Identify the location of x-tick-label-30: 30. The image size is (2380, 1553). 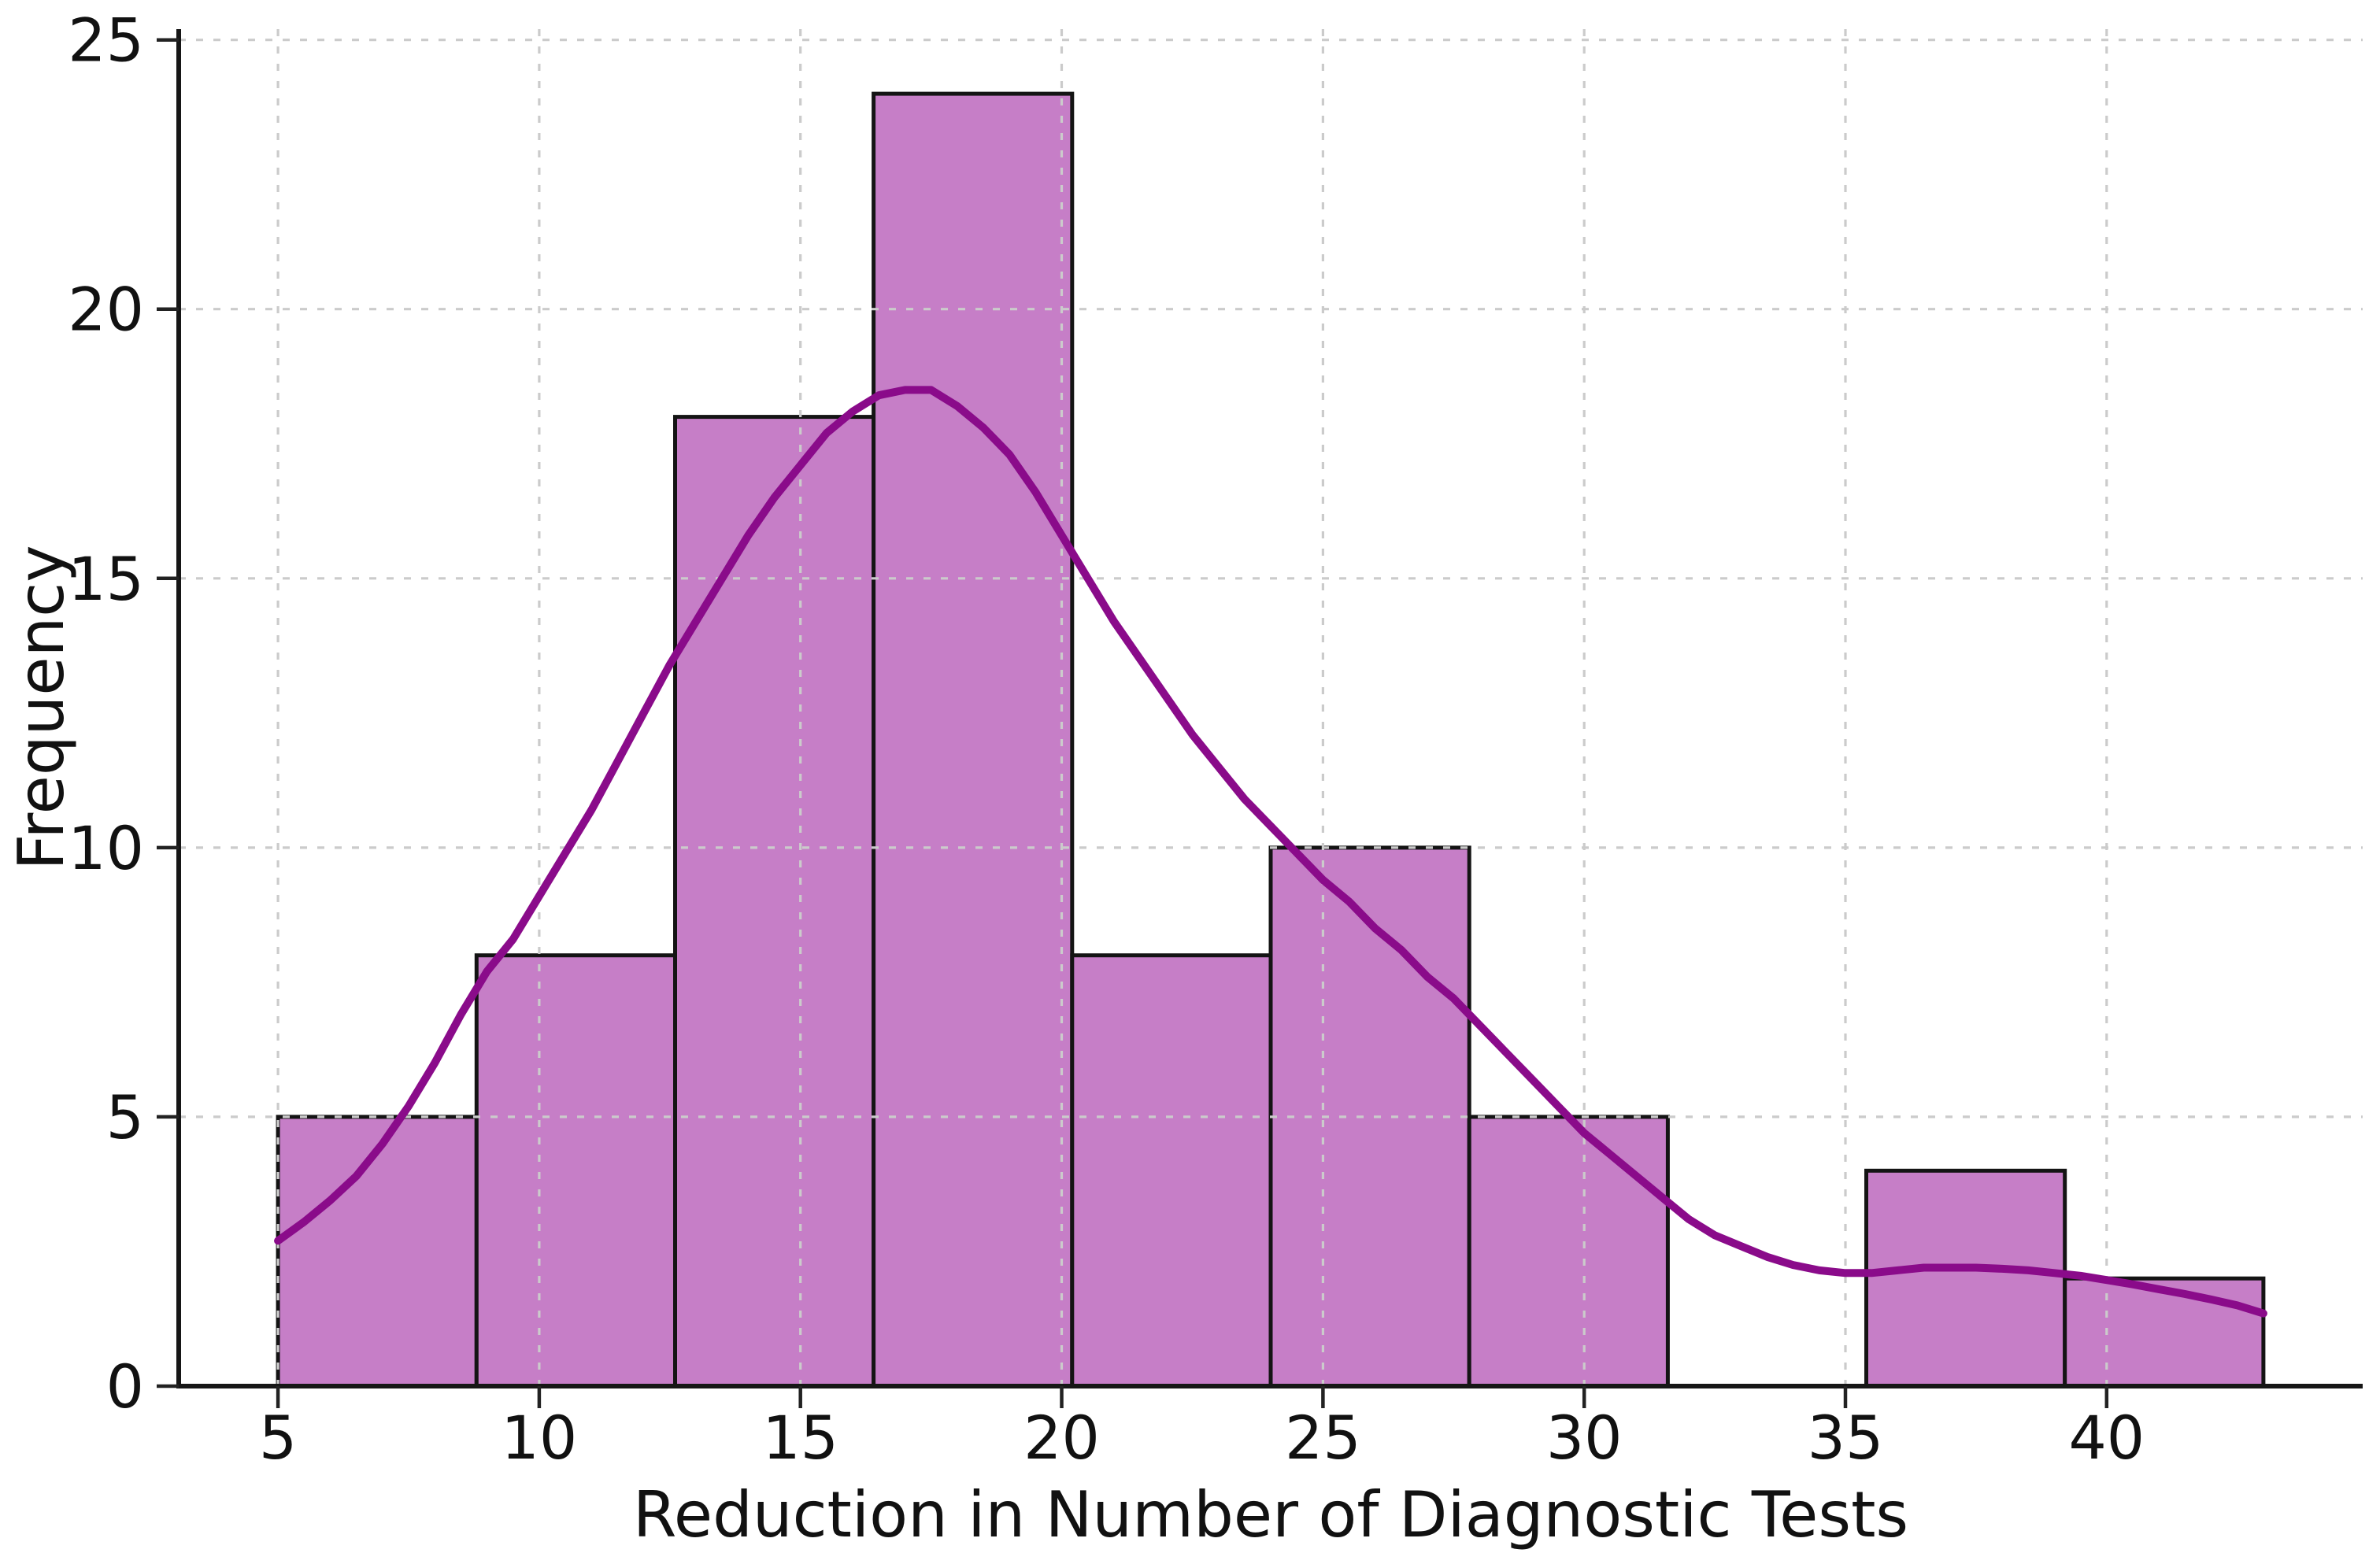
(1584, 1438).